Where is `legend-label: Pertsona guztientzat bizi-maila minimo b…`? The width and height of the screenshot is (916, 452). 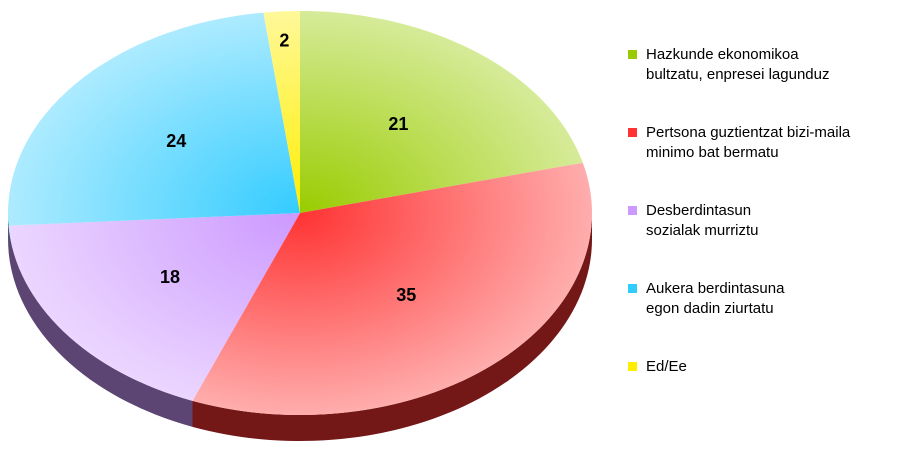
legend-label: Pertsona guztientzat bizi-maila minimo b… is located at coordinates (748, 142).